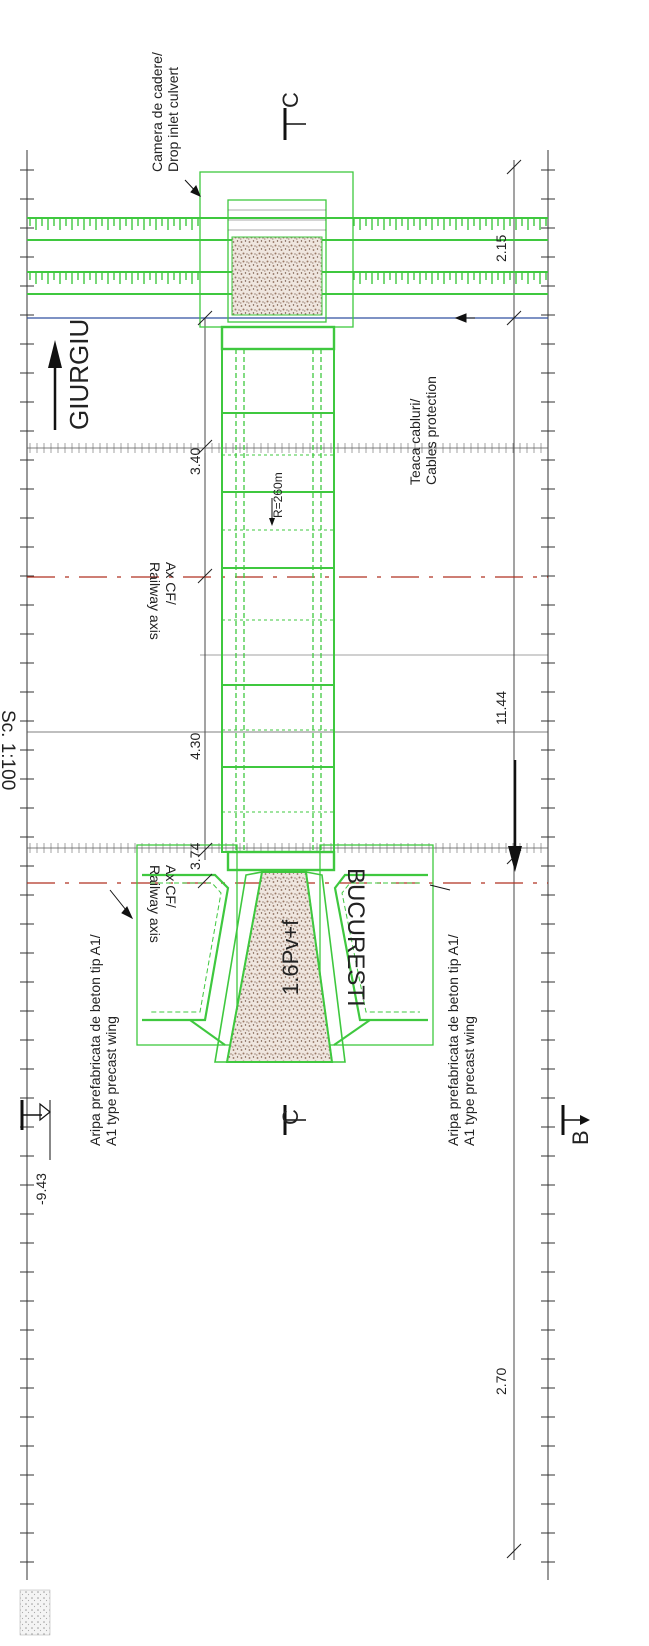 The height and width of the screenshot is (1646, 649). Describe the element at coordinates (415, 442) in the screenshot. I see `cables-label-ro: Teaca cabluri/` at that location.